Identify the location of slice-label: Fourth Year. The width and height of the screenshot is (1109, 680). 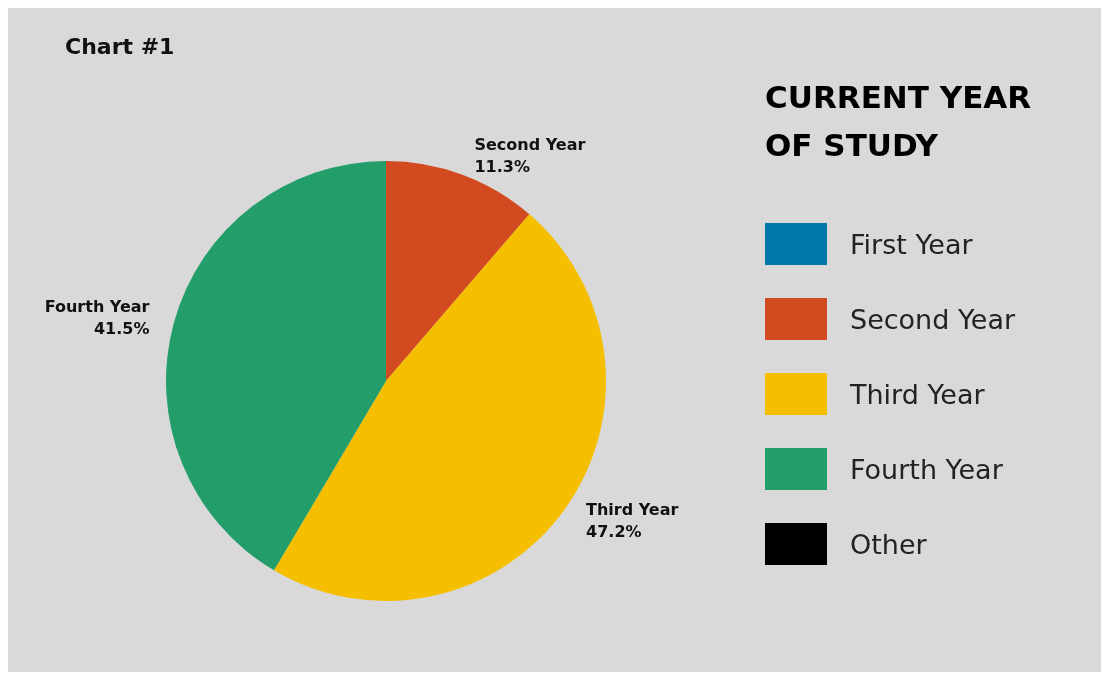
(97, 307).